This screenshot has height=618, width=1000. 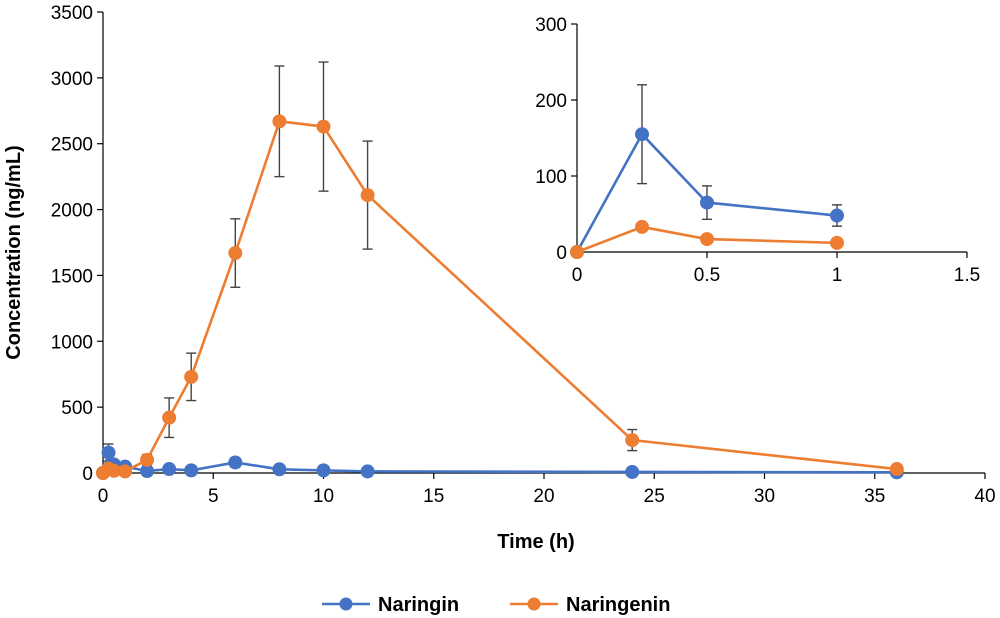 What do you see at coordinates (418, 605) in the screenshot?
I see `legend-label-naringin: Naringin` at bounding box center [418, 605].